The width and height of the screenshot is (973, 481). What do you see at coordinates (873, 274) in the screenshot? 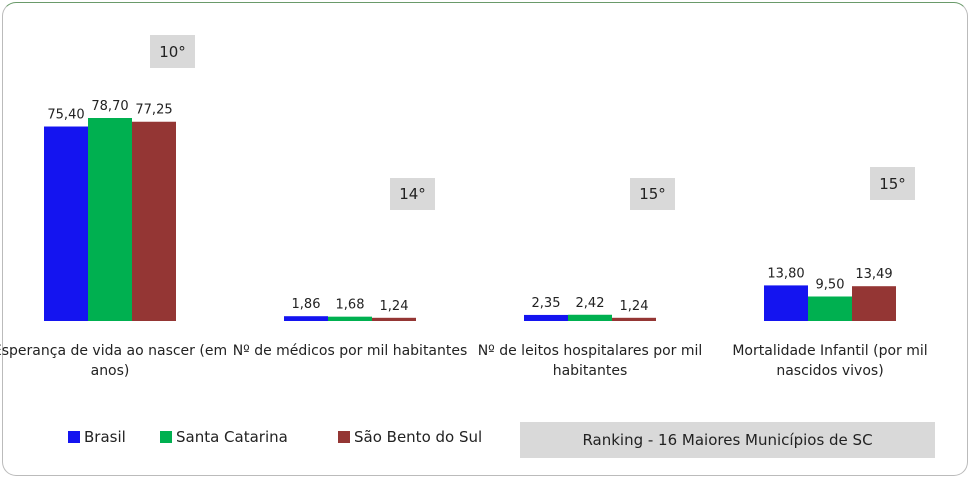
I see `value-label: 13,49` at bounding box center [873, 274].